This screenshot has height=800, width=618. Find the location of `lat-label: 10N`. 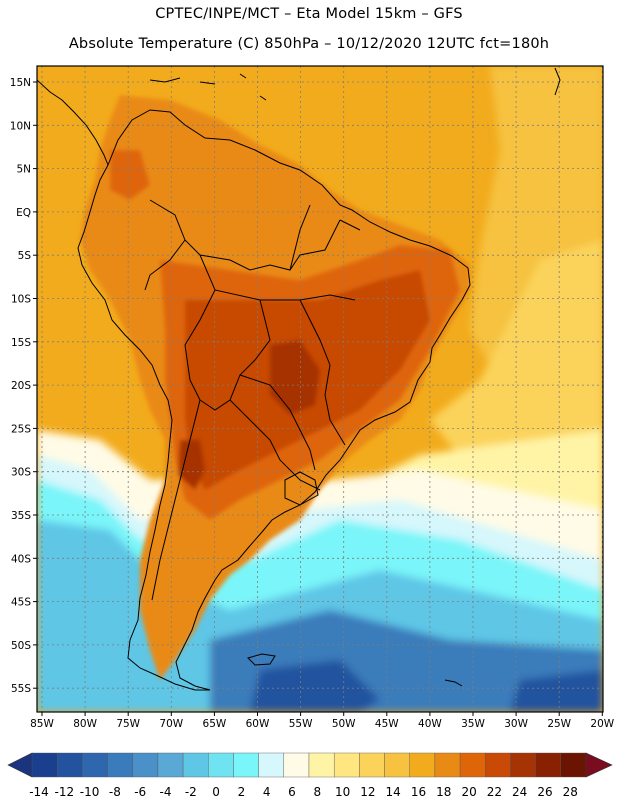

lat-label: 10N is located at coordinates (20, 126).